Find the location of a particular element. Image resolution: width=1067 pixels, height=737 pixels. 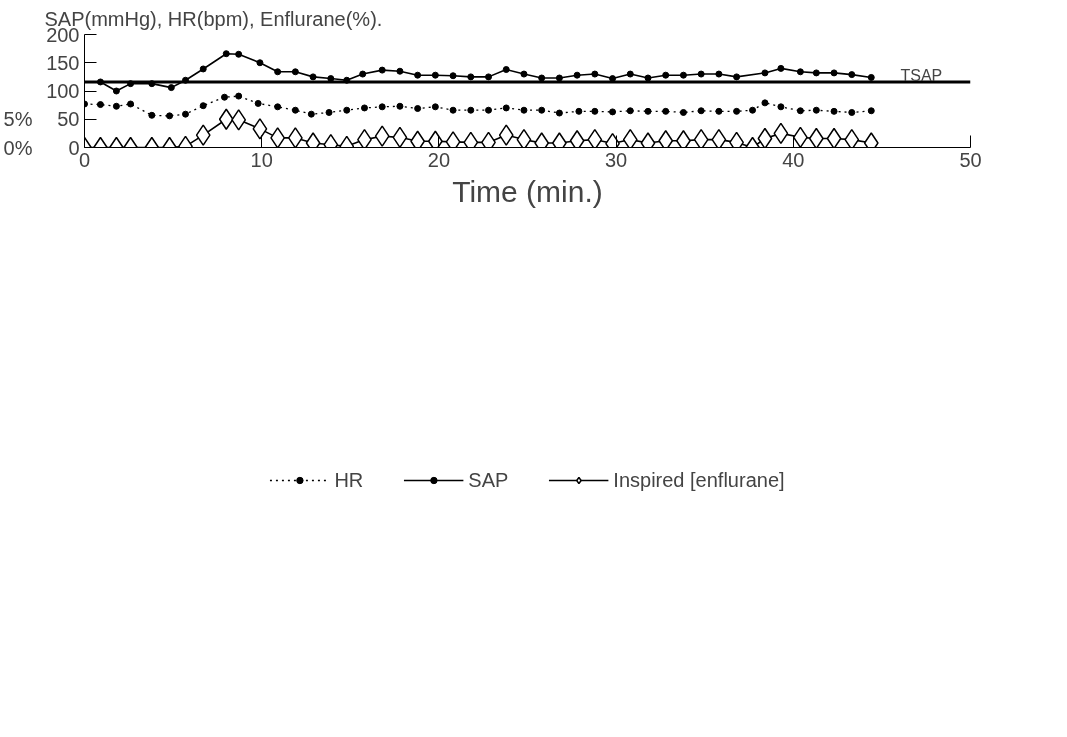

x-tick-label: 20 is located at coordinates (439, 159).